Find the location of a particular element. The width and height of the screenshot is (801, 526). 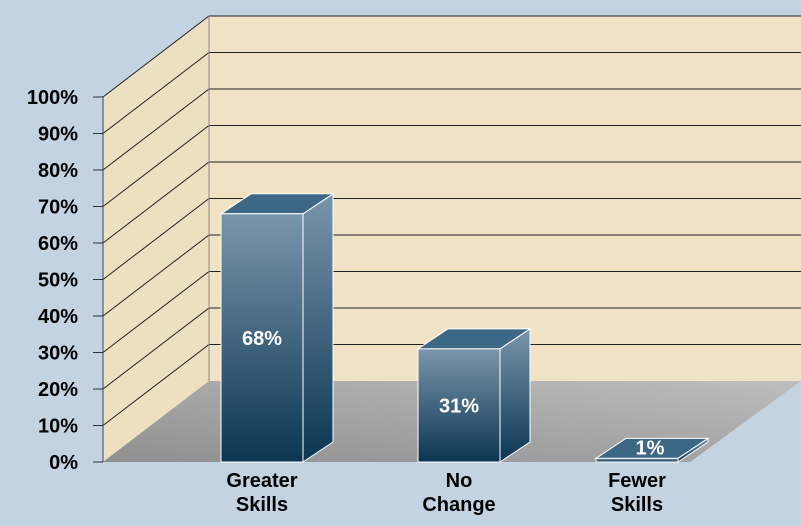

y-tick-label: 40% is located at coordinates (58, 317).